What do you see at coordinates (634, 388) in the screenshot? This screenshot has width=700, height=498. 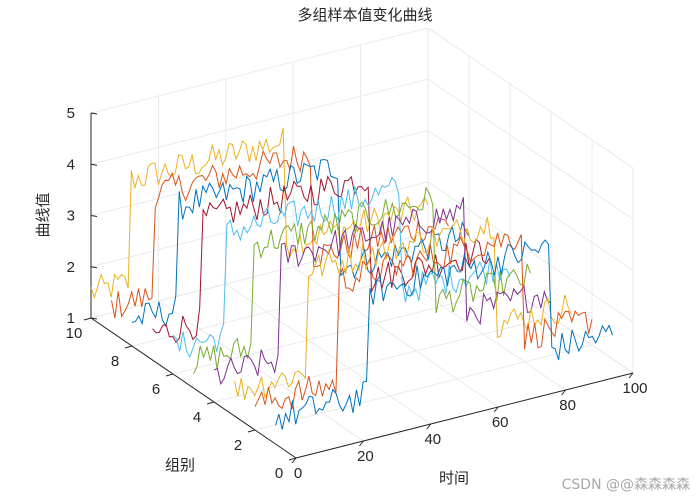 I see `x-tick-label: 100` at bounding box center [634, 388].